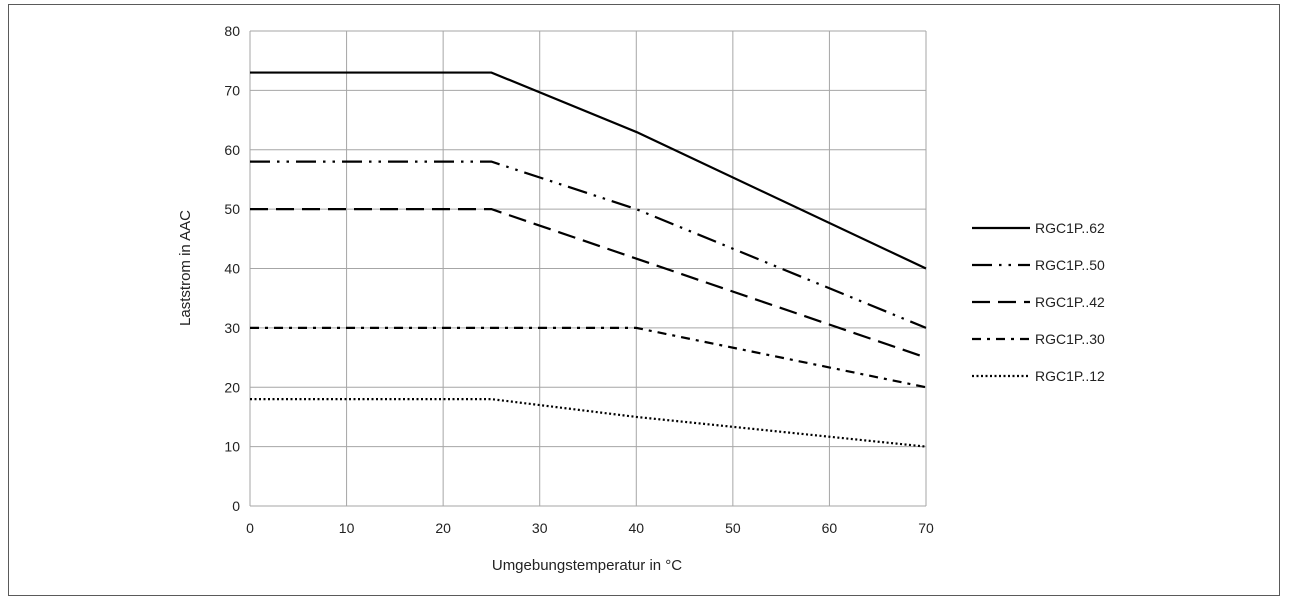  What do you see at coordinates (1070, 339) in the screenshot?
I see `legend-label: RGC1P..30` at bounding box center [1070, 339].